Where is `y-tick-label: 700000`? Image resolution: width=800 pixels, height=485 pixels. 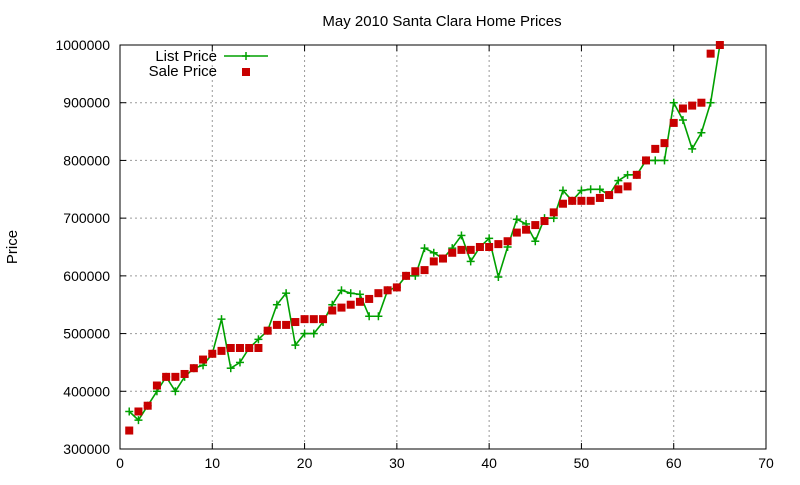
y-tick-label: 700000 is located at coordinates (86, 218).